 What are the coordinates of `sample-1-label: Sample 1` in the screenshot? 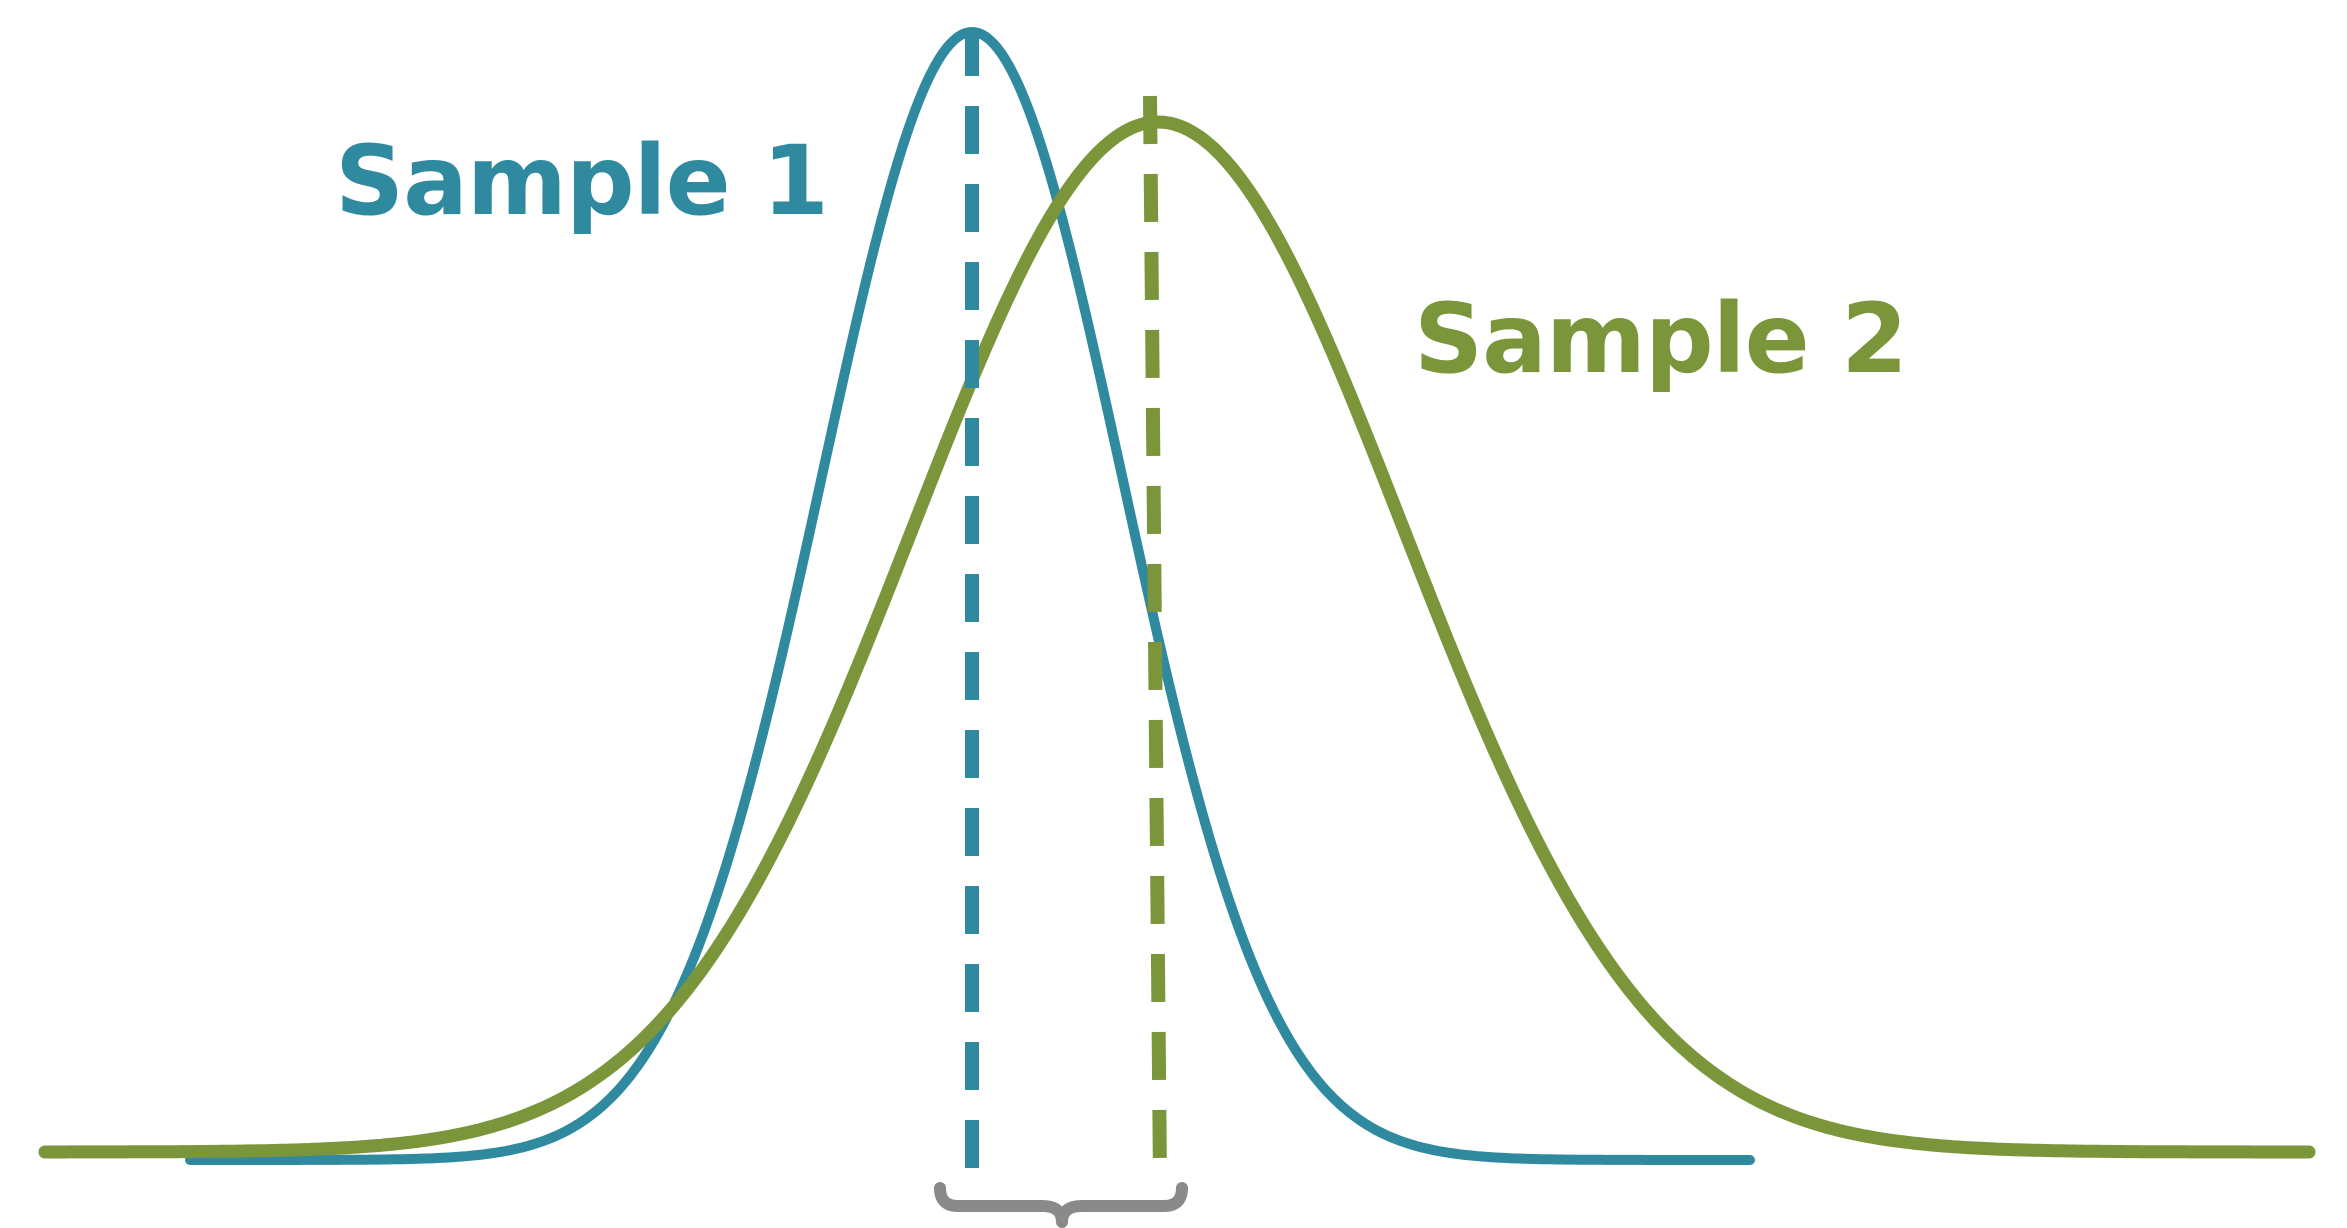 It's located at (581, 181).